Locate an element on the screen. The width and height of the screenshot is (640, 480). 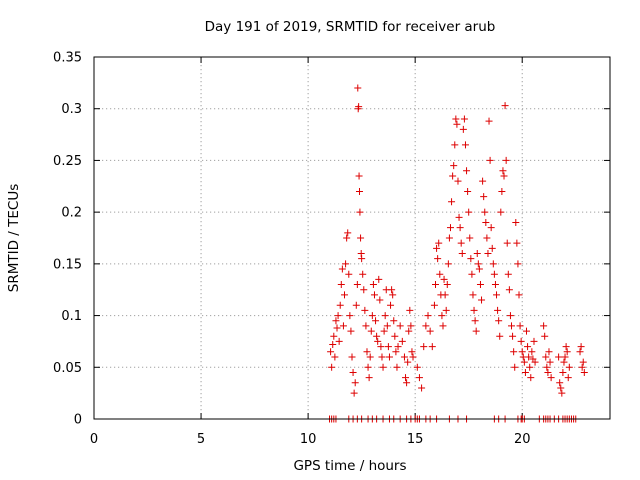
y-tick-label: 0.25 is located at coordinates (67, 161).